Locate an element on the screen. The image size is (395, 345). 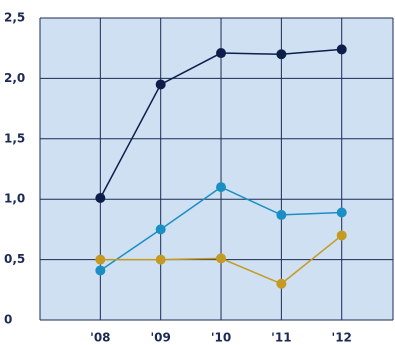
x-tick-label: '11 is located at coordinates (281, 338).